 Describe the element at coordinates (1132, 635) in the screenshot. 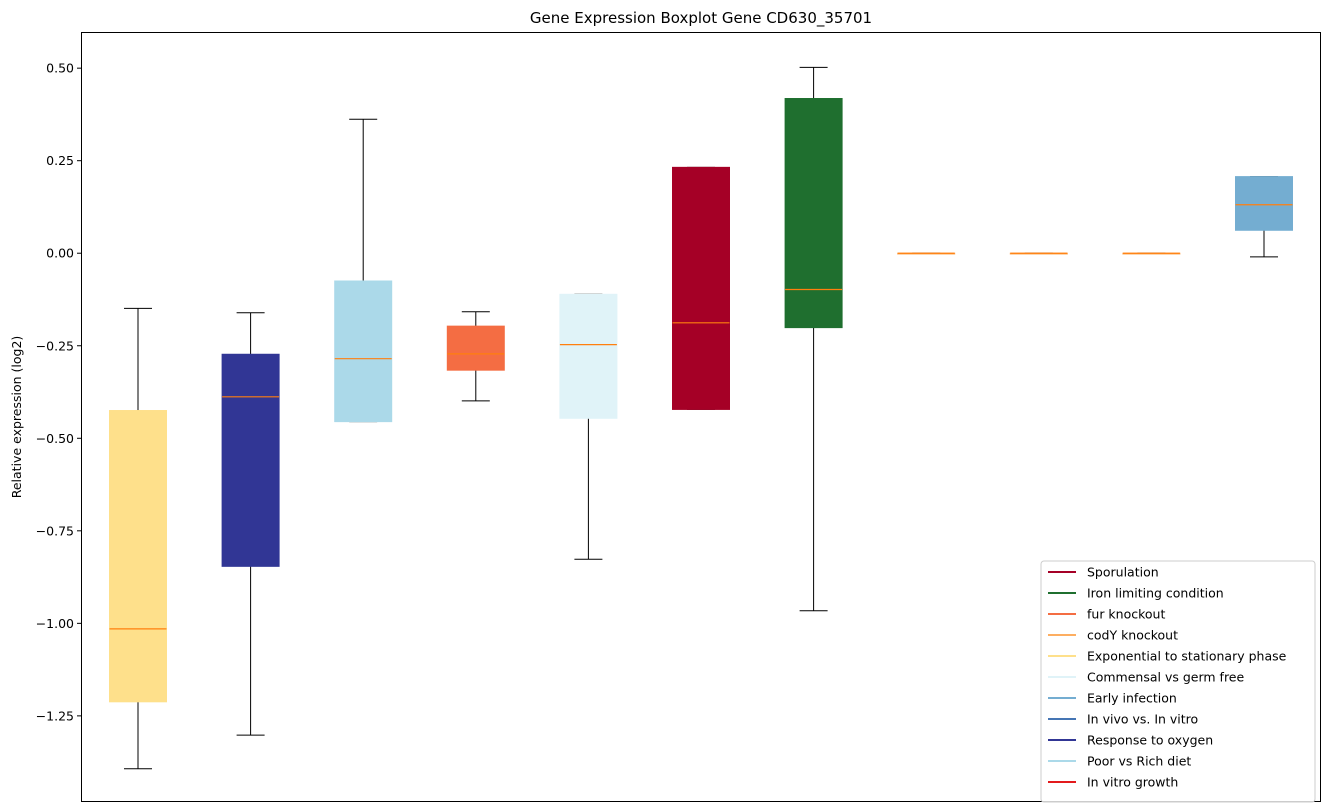

I see `legend-label: codY knockout` at that location.